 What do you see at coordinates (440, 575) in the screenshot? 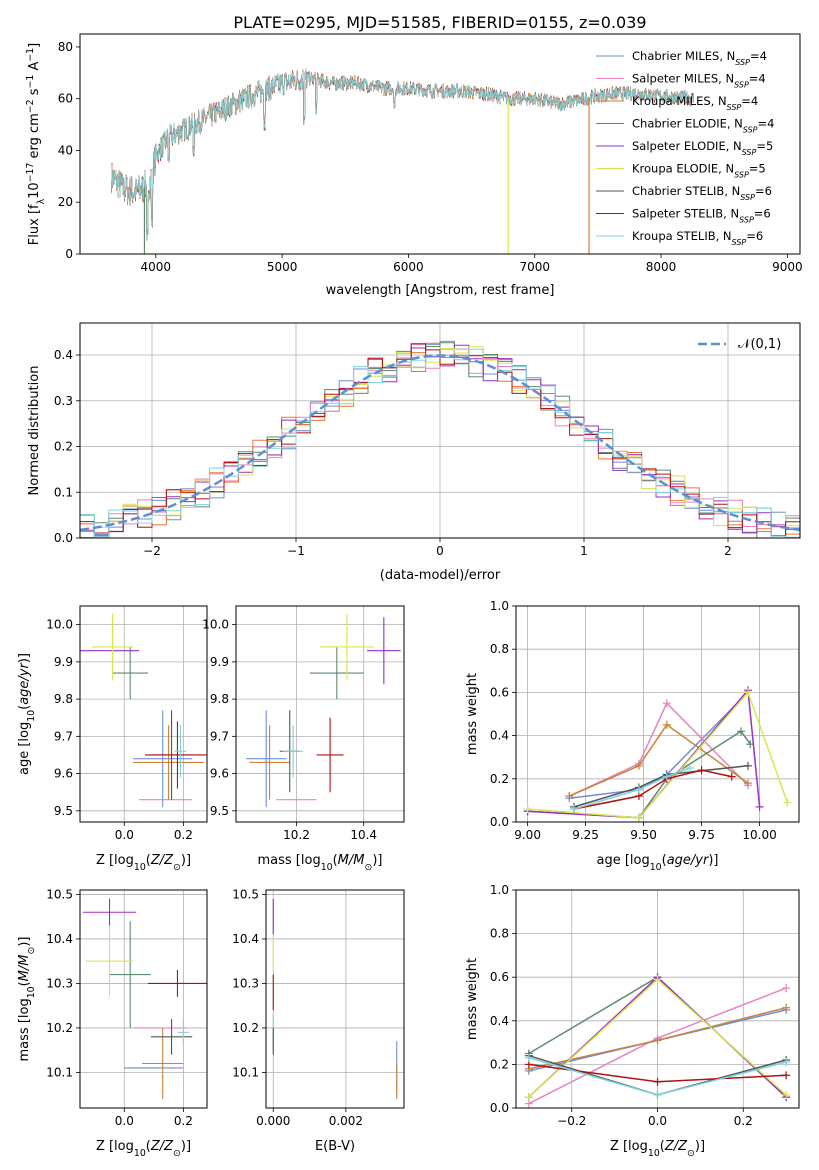
I see `residuals-xlabel: (data-model)/error` at bounding box center [440, 575].